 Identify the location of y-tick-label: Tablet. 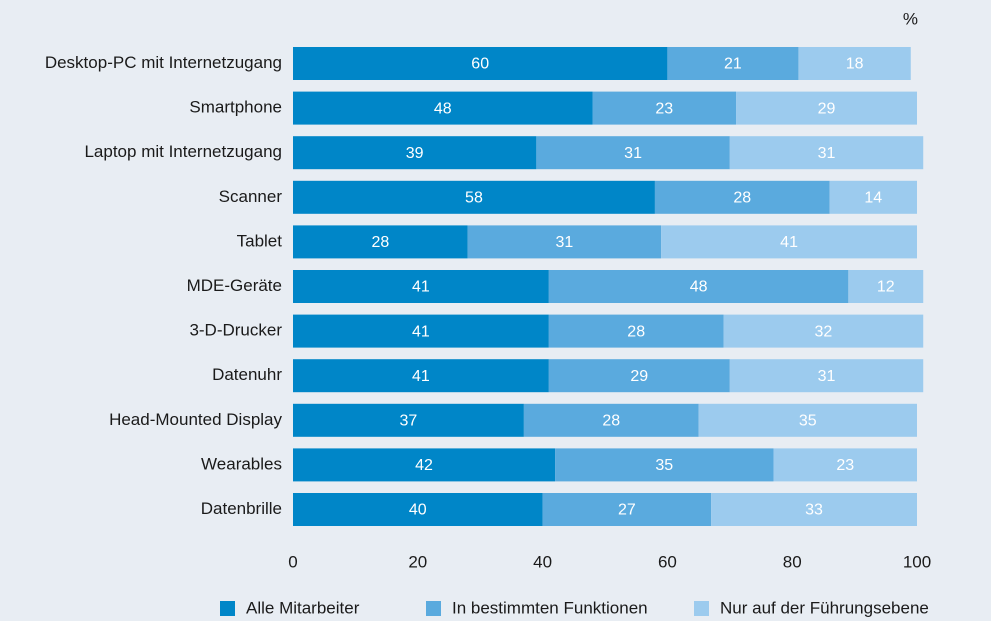
(260, 240).